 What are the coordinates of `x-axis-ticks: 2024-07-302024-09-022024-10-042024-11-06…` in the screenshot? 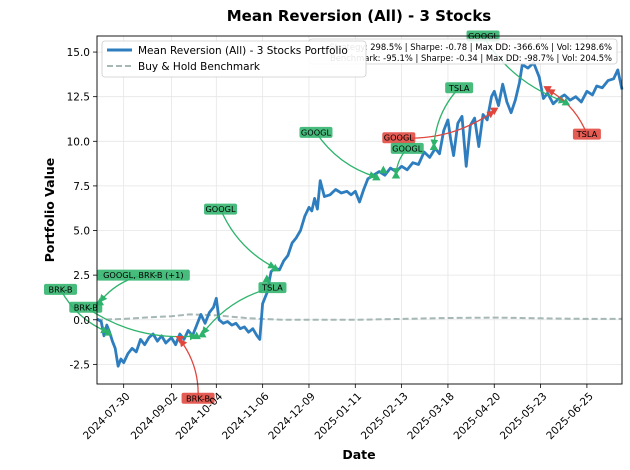 It's located at (338, 413).